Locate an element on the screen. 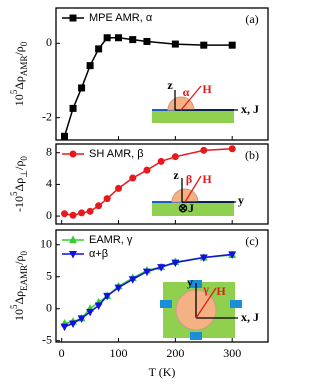 The height and width of the screenshot is (386, 320). legend-label: MPE AMR, α is located at coordinates (121, 18).